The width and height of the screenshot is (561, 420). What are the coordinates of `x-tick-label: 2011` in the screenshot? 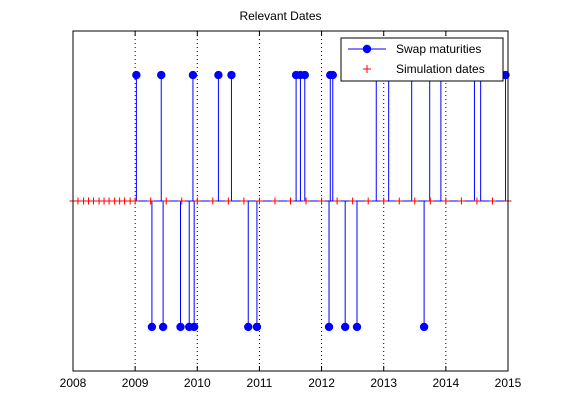 It's located at (260, 383).